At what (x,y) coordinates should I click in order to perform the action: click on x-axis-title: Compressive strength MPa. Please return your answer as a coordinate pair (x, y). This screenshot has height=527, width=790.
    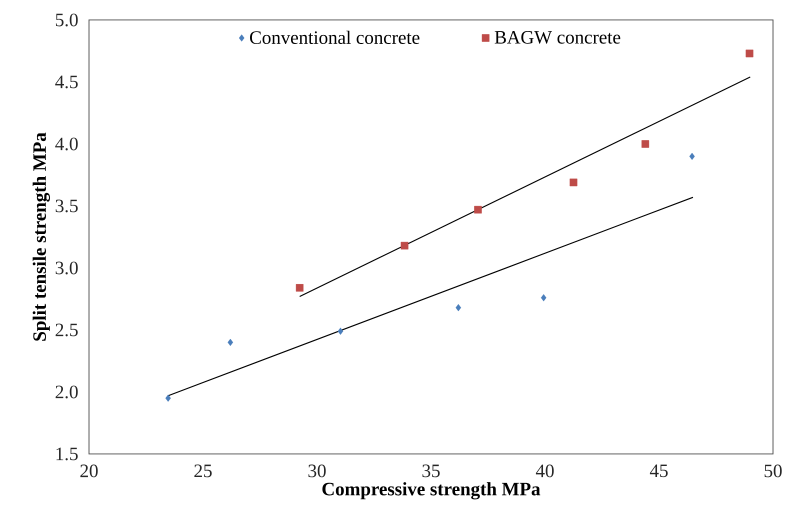
    Looking at the image, I should click on (431, 491).